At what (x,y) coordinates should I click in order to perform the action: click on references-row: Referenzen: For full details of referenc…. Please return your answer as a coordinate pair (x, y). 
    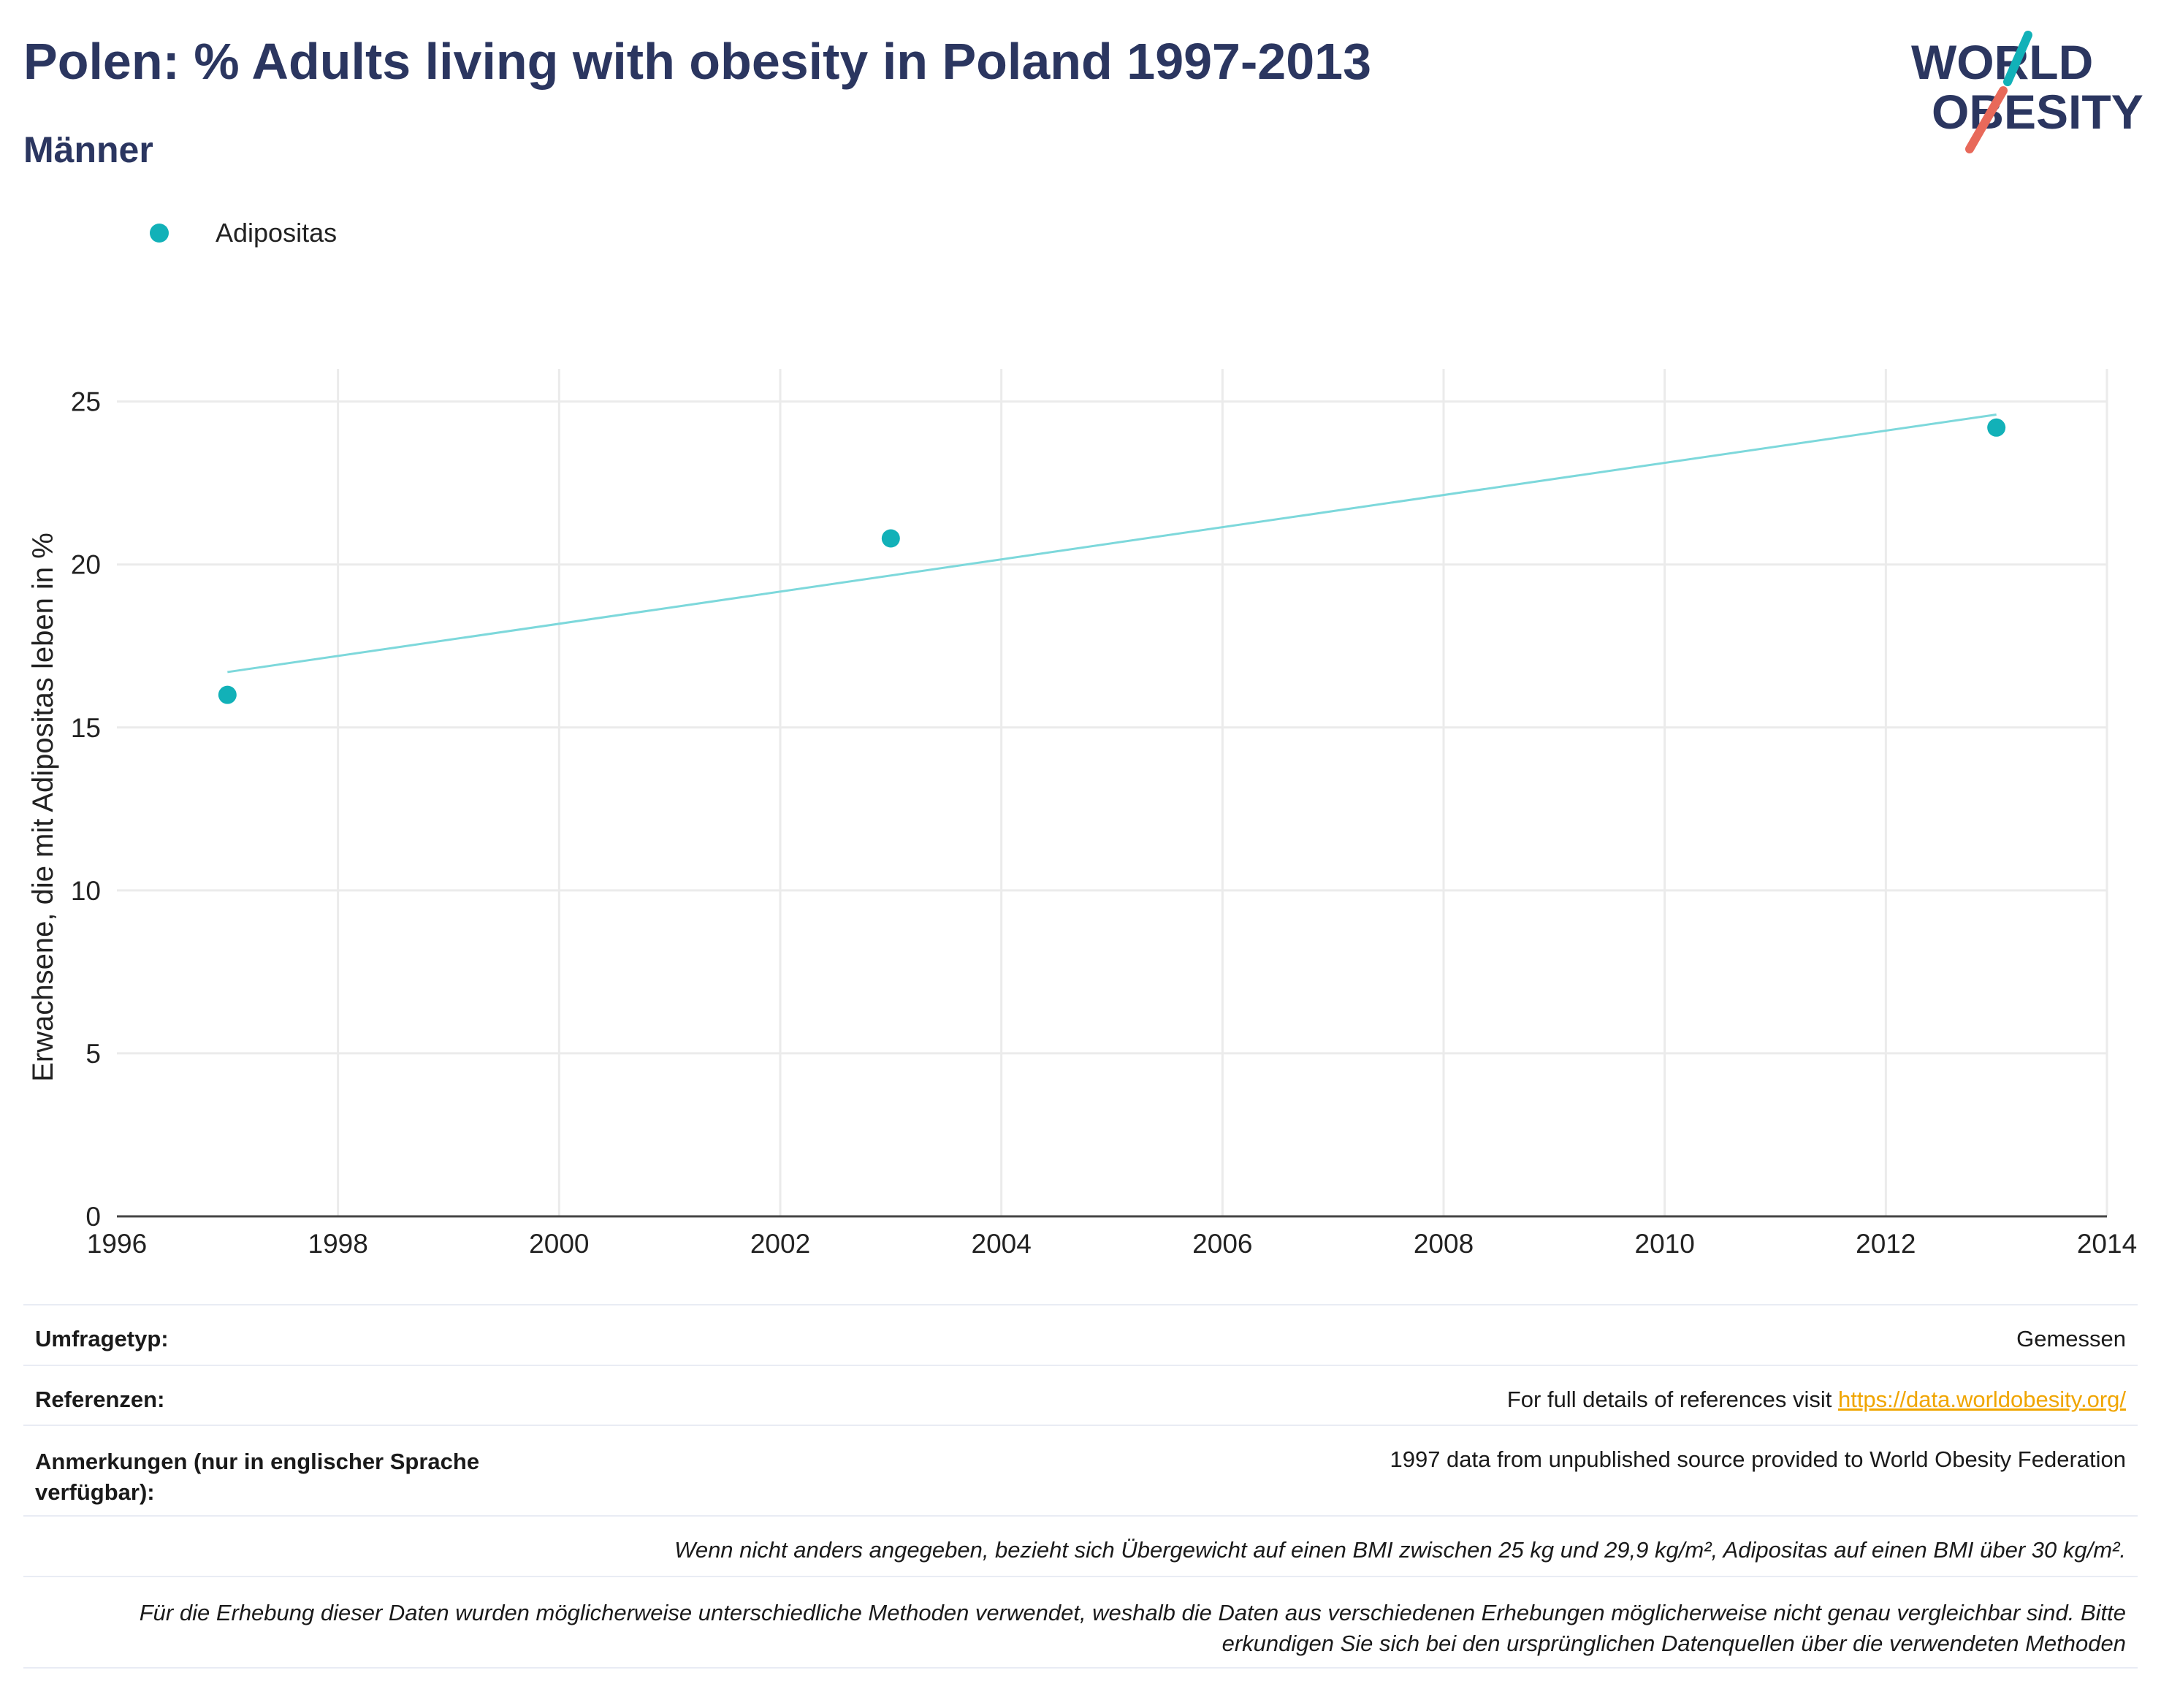
    Looking at the image, I should click on (1080, 1395).